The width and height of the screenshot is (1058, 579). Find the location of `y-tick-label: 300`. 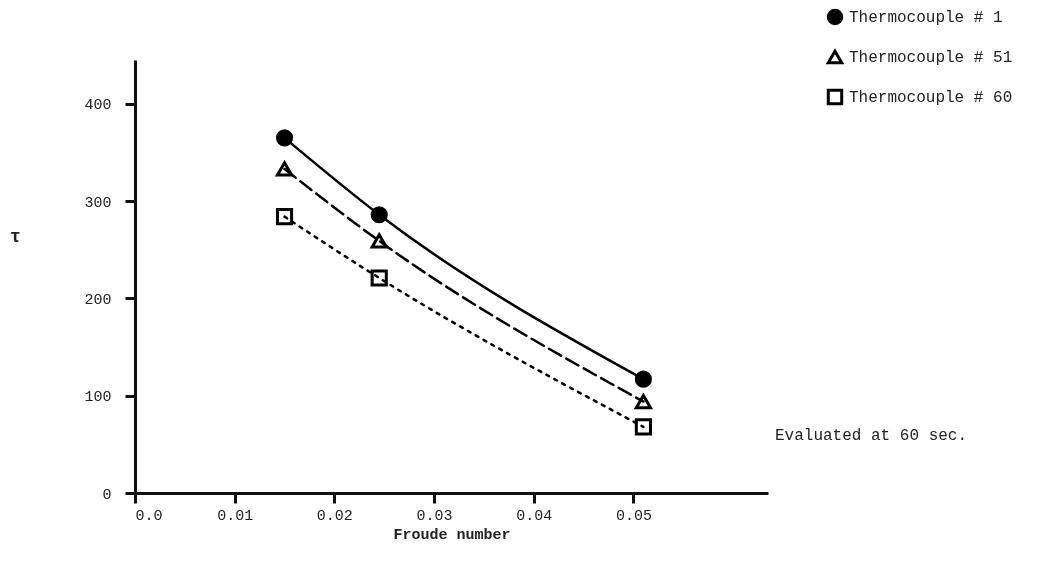

y-tick-label: 300 is located at coordinates (98, 203).